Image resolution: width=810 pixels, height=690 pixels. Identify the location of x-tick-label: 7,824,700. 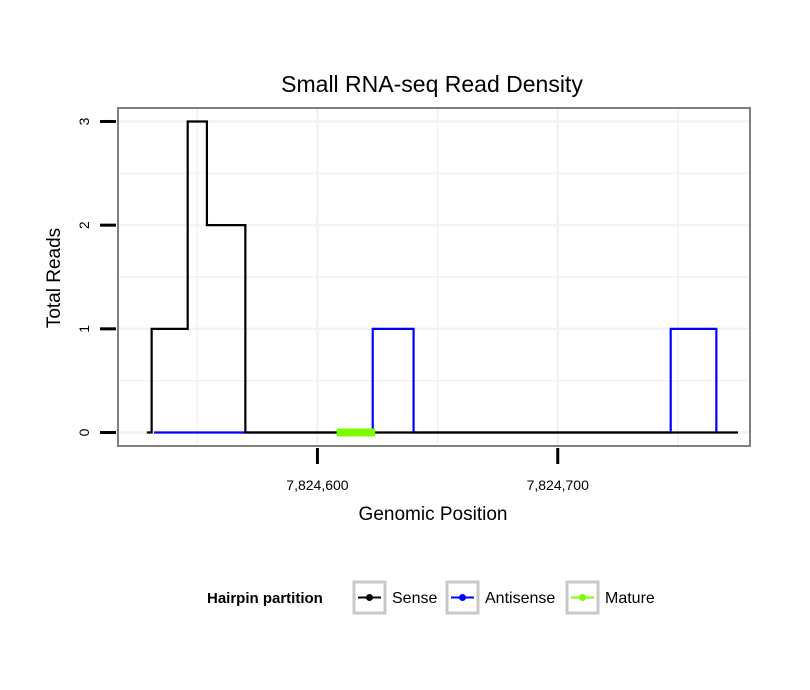
(558, 485).